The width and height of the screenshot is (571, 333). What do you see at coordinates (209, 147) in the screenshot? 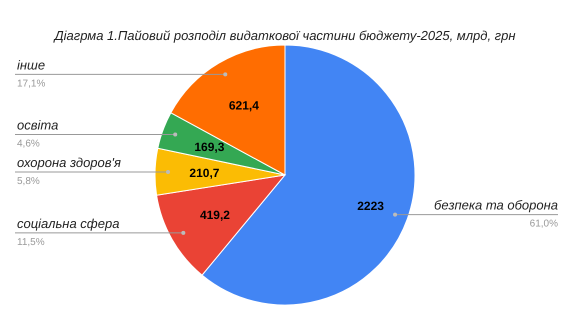
I see `data-label: 169,3` at bounding box center [209, 147].